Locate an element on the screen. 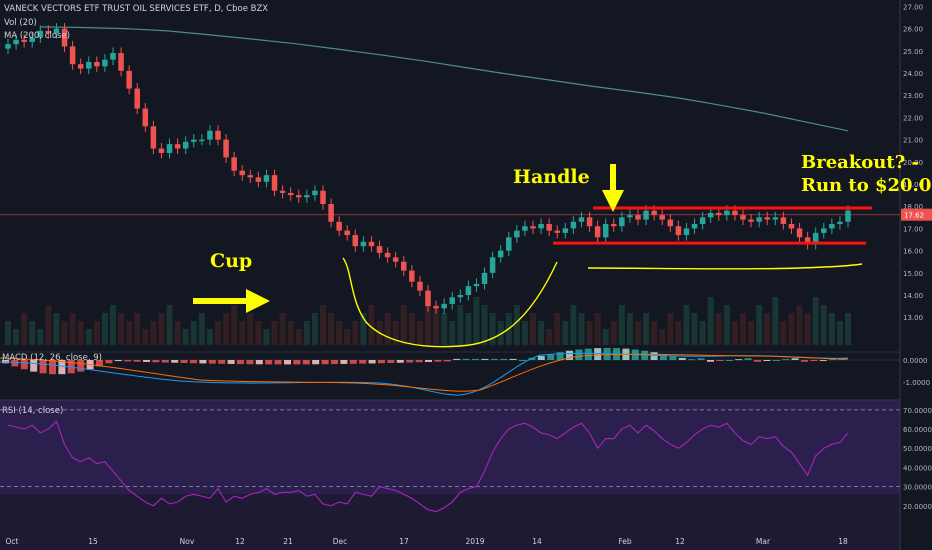 This screenshot has height=550, width=932. macd-legend: MACD (12, 26, close, 9) is located at coordinates (52, 358).